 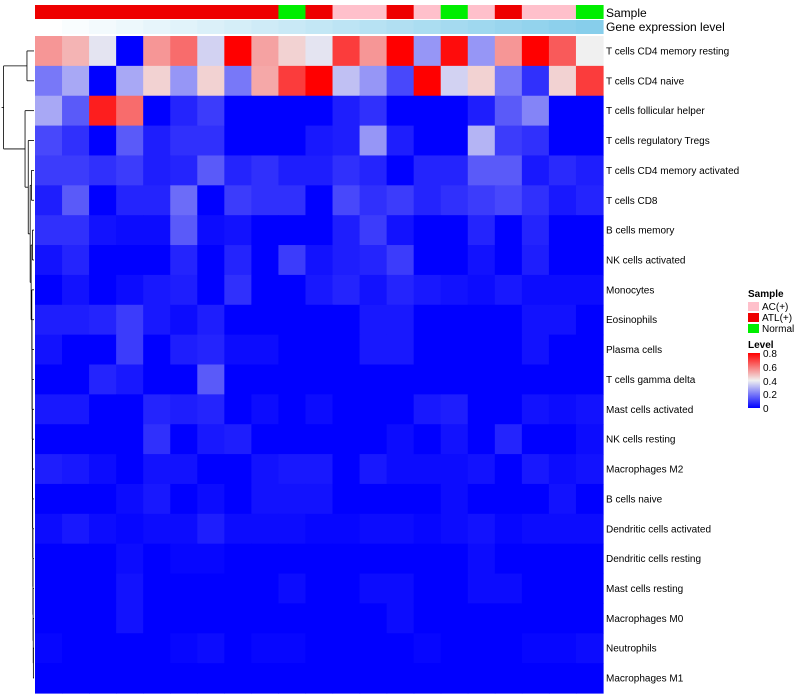 What do you see at coordinates (766, 294) in the screenshot?
I see `legend-sample-title: Sample` at bounding box center [766, 294].